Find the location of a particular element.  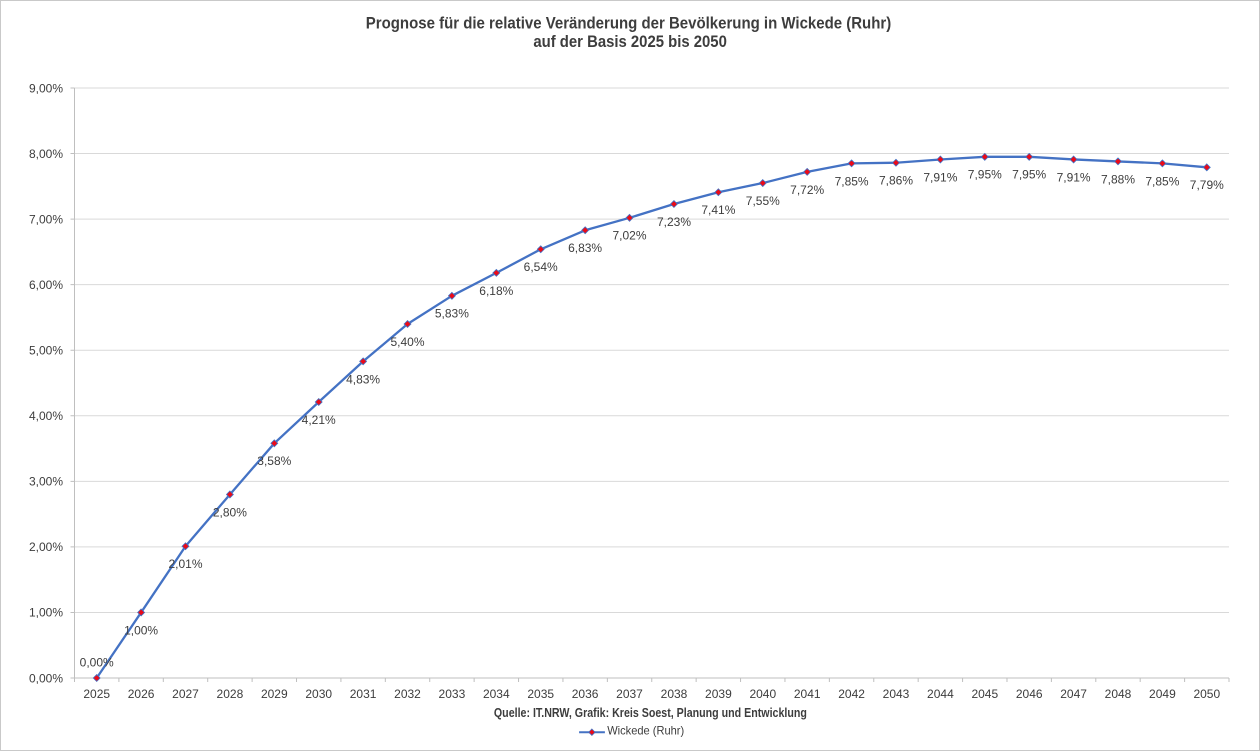

svg-text: 4,83% is located at coordinates (363, 379).